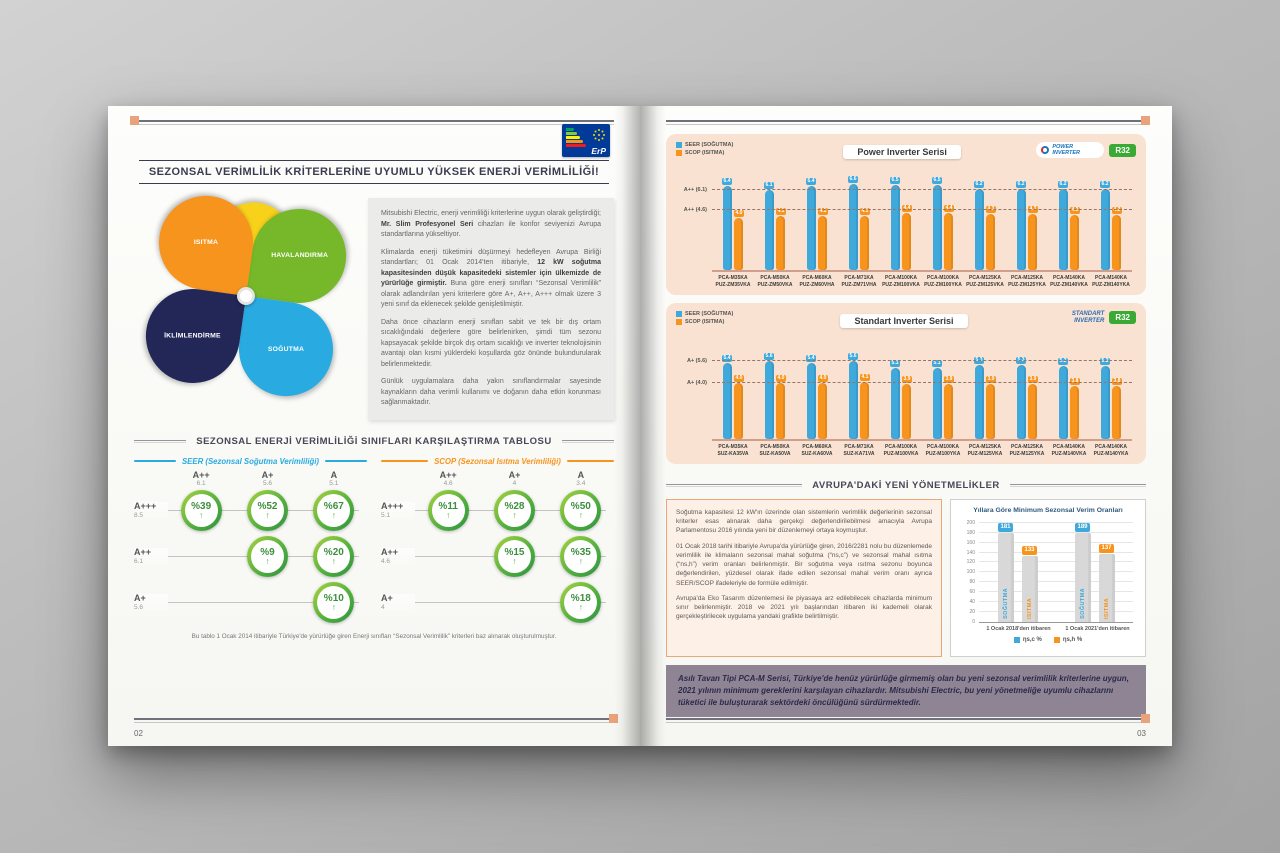 This screenshot has height=853, width=1280. I want to click on petal-label: SOĞUTMA, so click(286, 349).